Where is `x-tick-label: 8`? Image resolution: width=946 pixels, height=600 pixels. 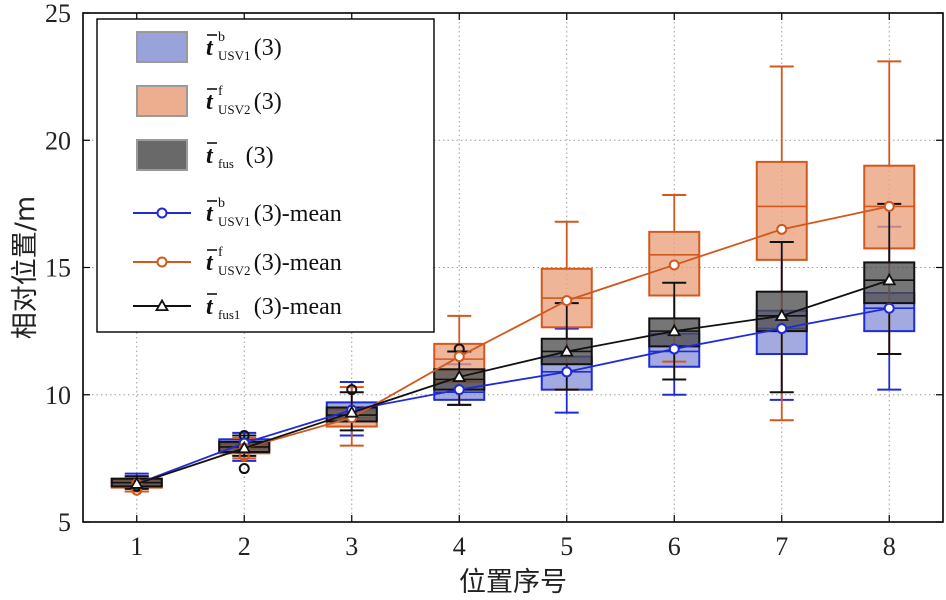 x-tick-label: 8 is located at coordinates (889, 546).